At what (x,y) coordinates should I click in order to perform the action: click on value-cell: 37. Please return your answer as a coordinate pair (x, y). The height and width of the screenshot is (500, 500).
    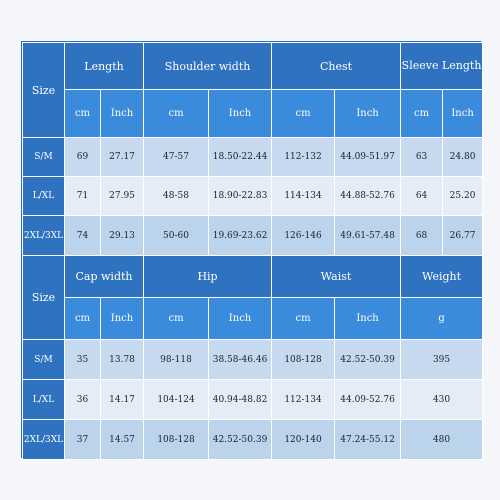
    Looking at the image, I should click on (82, 439).